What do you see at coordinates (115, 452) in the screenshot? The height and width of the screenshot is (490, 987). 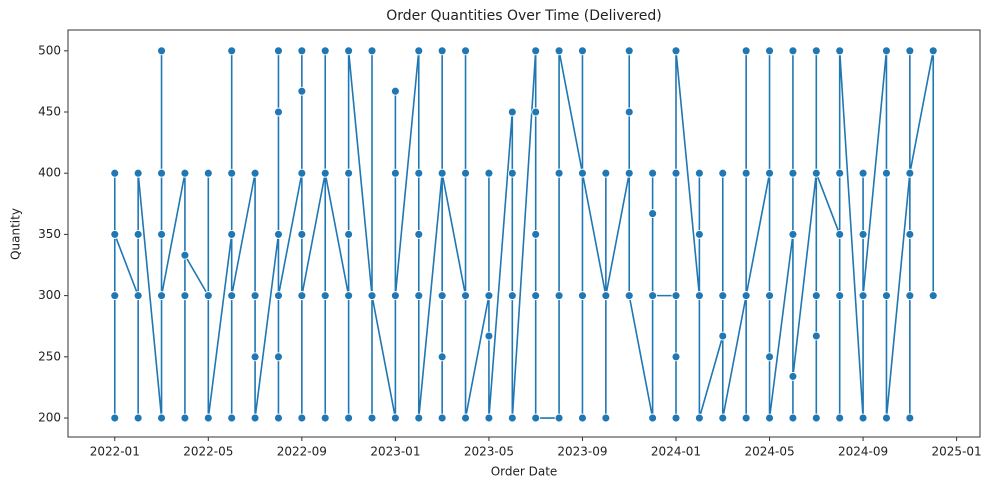 I see `x-tick-label: 2022-01` at bounding box center [115, 452].